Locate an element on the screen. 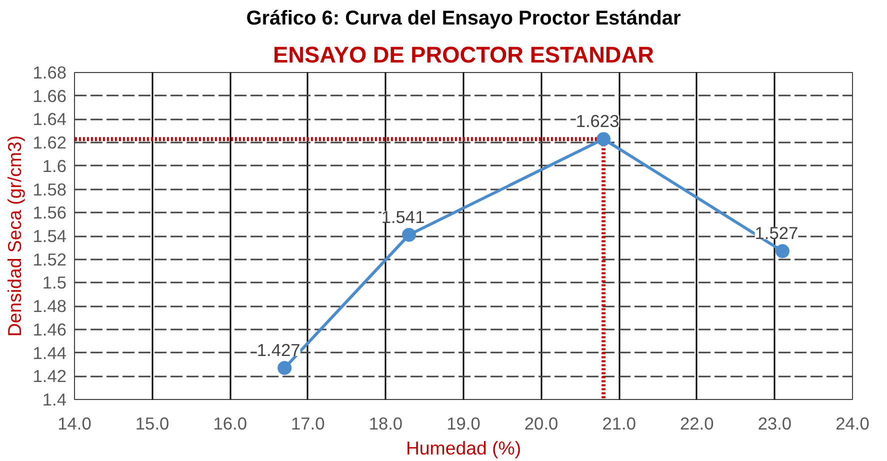  y-tick-label: 1.5 is located at coordinates (54, 282).